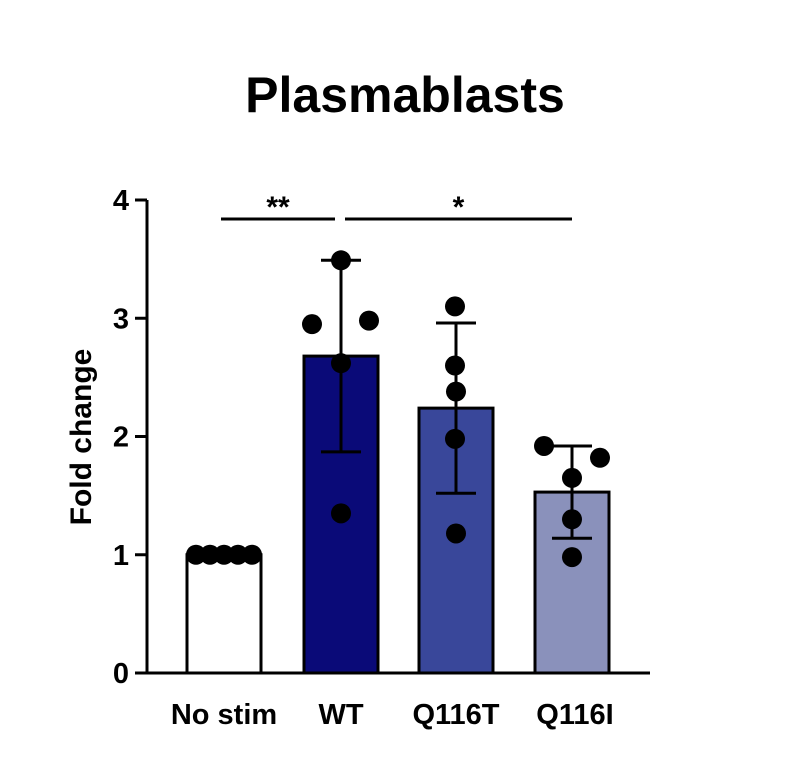  What do you see at coordinates (121, 674) in the screenshot?
I see `y-tick-label: 0` at bounding box center [121, 674].